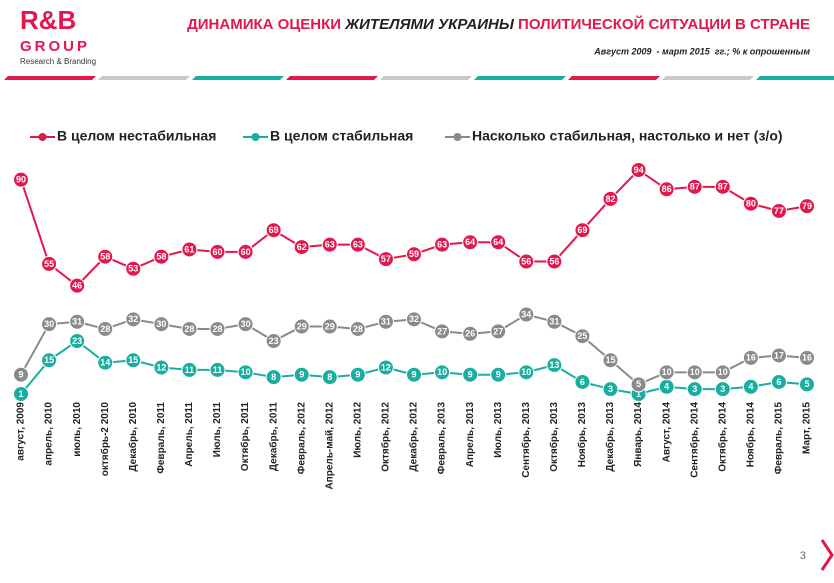  I want to click on legend-marker, so click(42, 137).